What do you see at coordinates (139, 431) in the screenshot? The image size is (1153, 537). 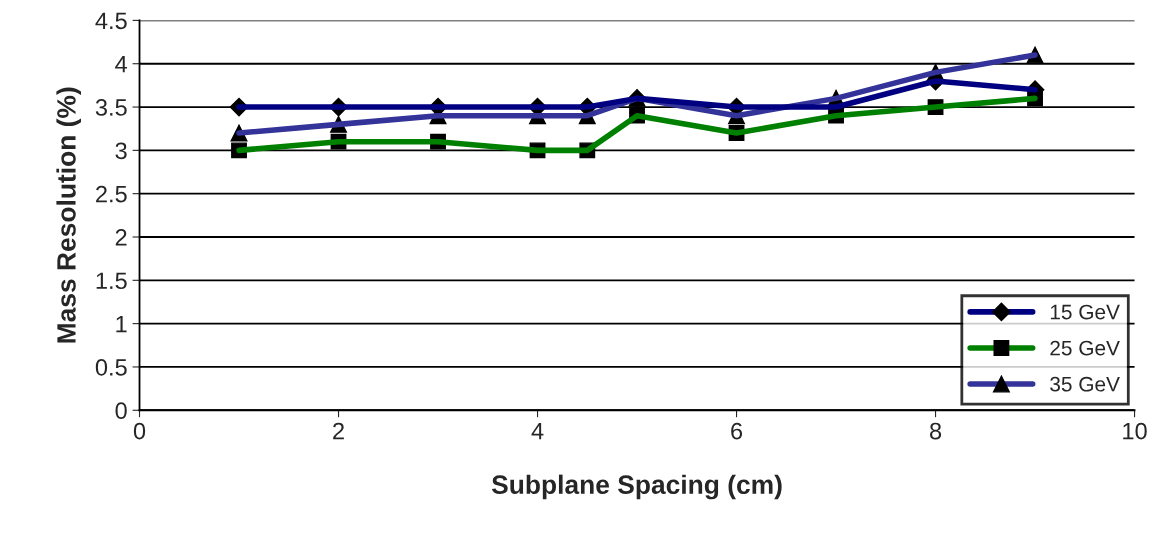 I see `x-tick-label: 0` at bounding box center [139, 431].